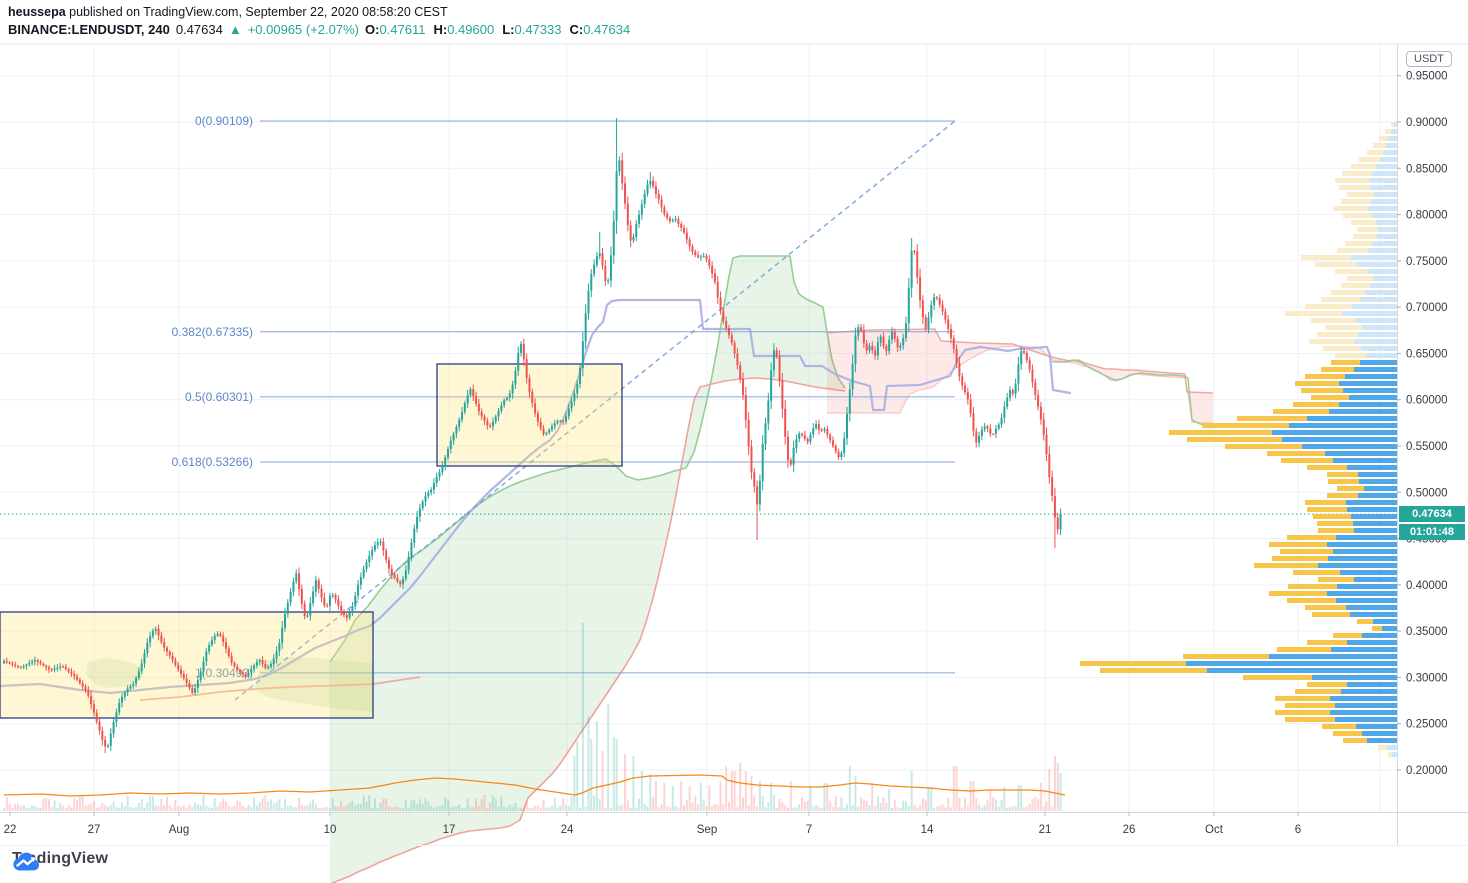  I want to click on price-tick-label: 0.50000, so click(1427, 493).